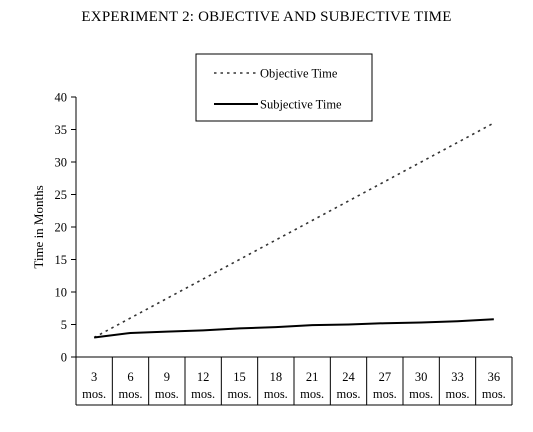  Describe the element at coordinates (457, 377) in the screenshot. I see `x-tick-label: 33` at that location.